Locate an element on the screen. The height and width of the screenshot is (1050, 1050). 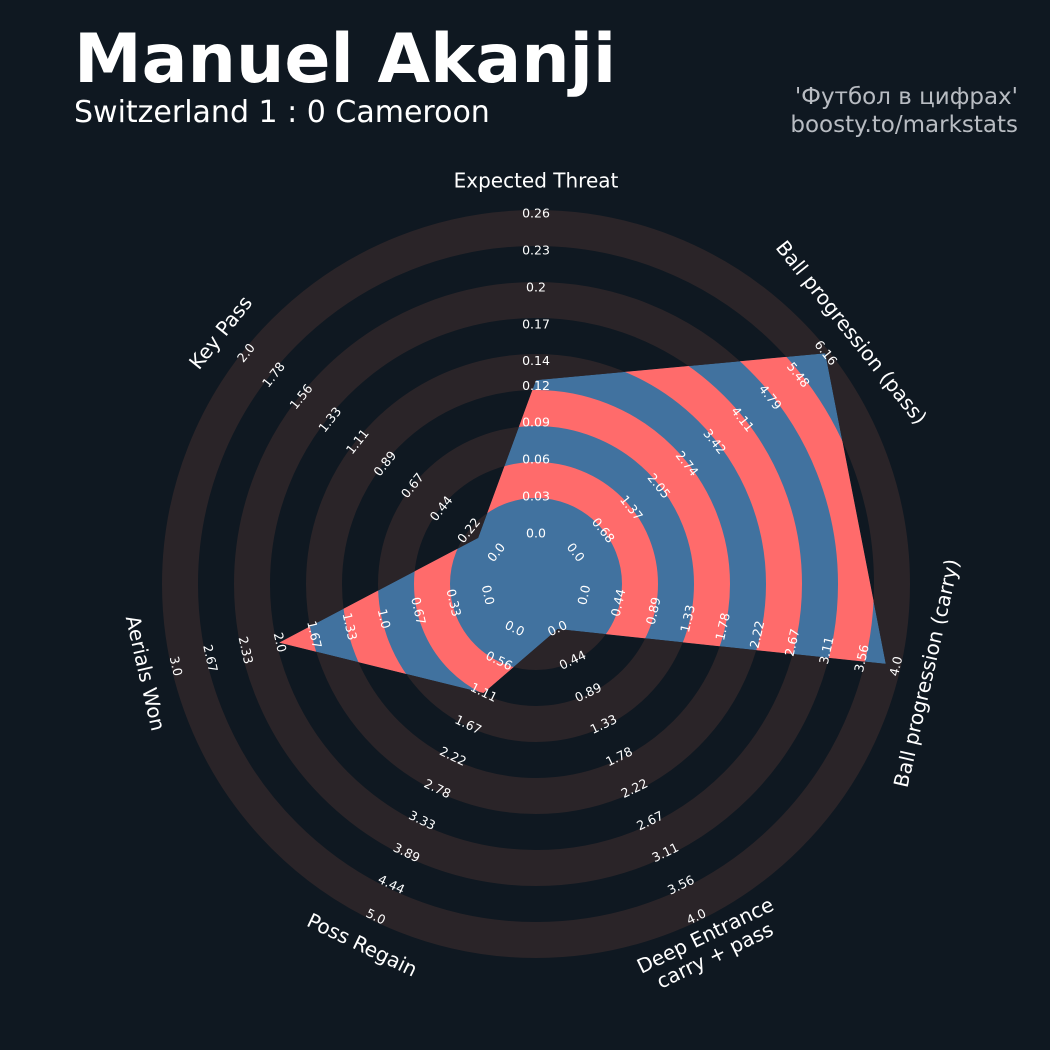
credit: boosty.to/markstats is located at coordinates (904, 125).